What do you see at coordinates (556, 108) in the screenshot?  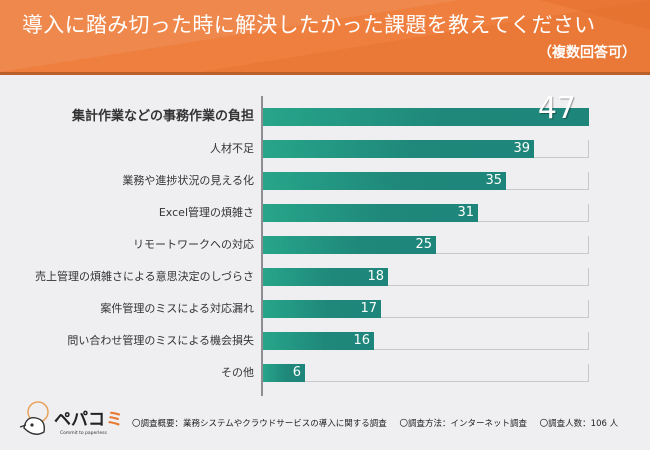 I see `data-label: 47` at bounding box center [556, 108].